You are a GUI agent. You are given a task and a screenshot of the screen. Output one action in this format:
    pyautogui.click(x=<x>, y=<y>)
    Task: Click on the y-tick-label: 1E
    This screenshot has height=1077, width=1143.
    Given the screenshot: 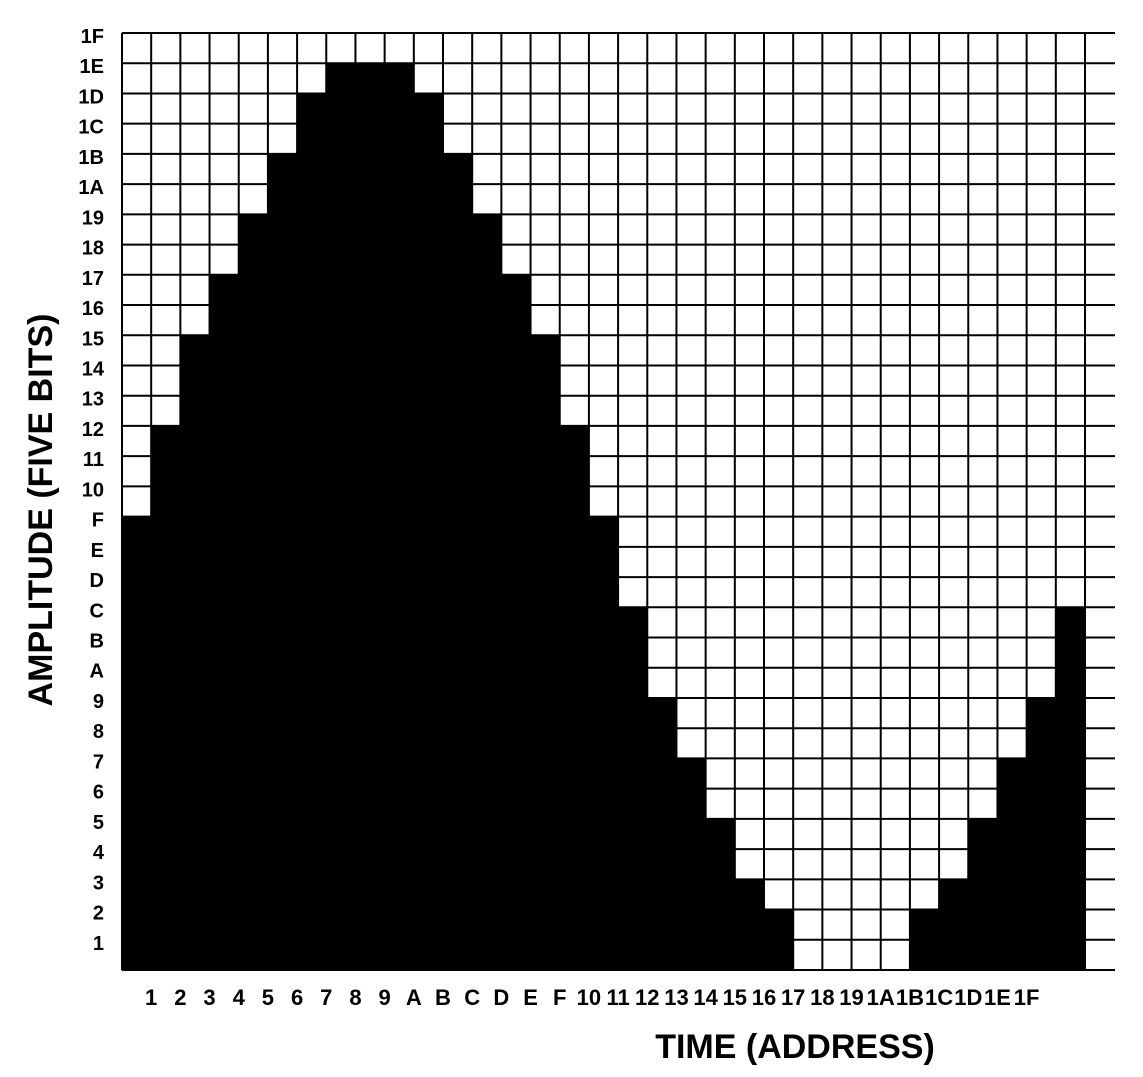 What is the action you would take?
    pyautogui.click(x=92, y=67)
    